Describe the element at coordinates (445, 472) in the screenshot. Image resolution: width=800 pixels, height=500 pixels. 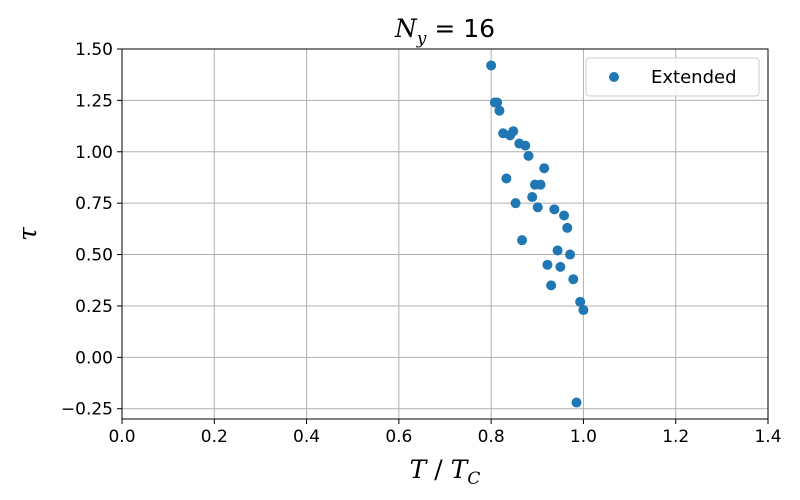
I see `x-axis-label: T / TC` at that location.